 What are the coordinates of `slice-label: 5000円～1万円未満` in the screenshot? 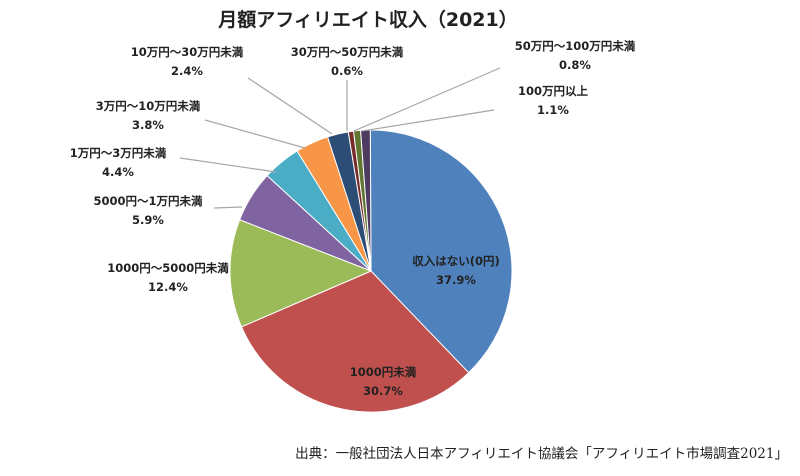 It's located at (148, 201).